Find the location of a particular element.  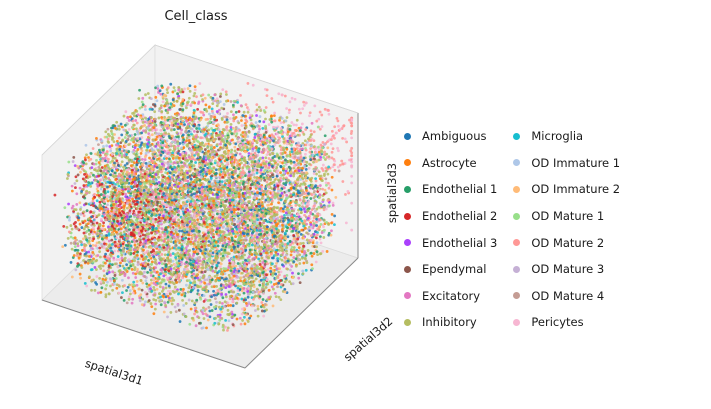

legend-item: OD Mature 2 is located at coordinates (566, 242).